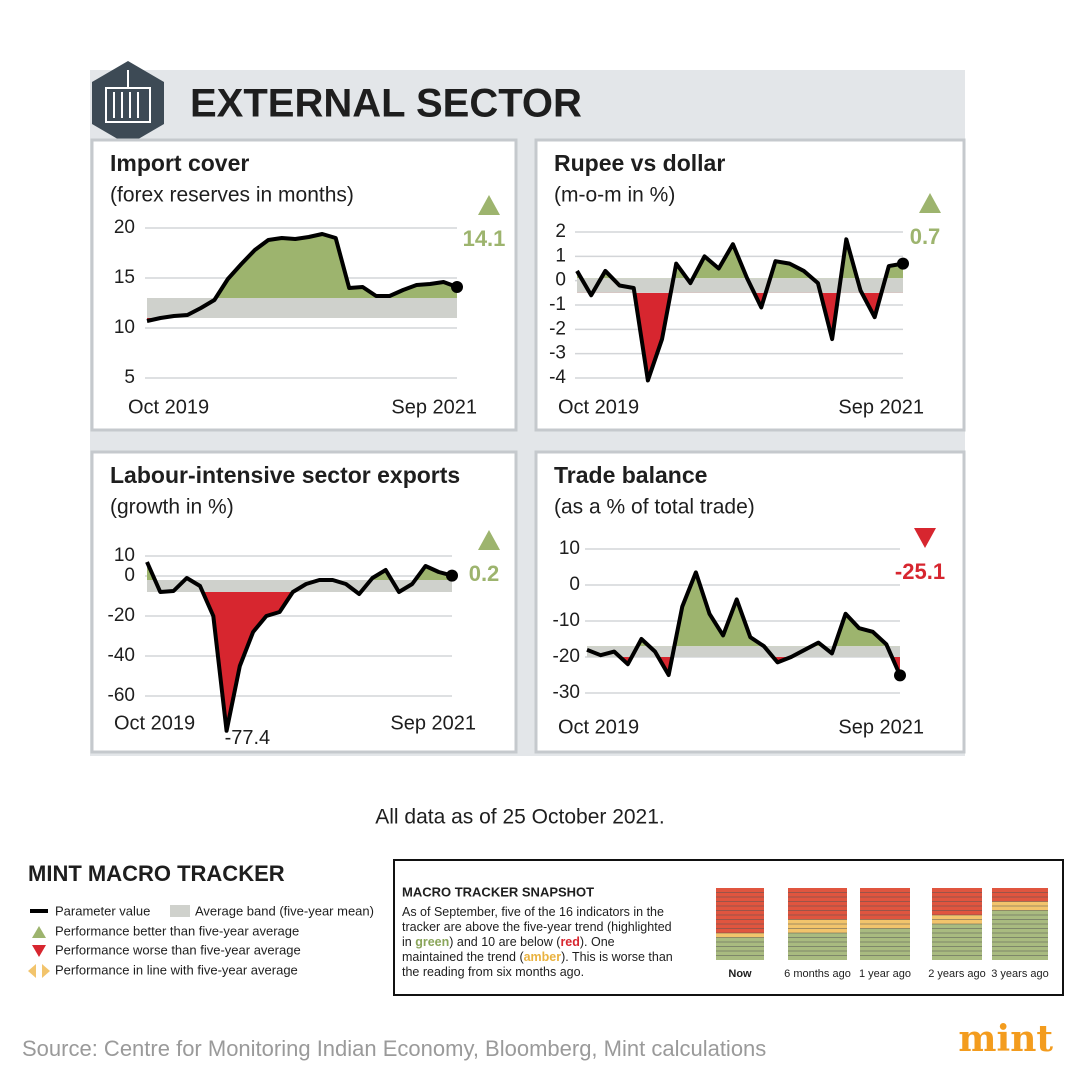 Image resolution: width=1080 pixels, height=1080 pixels. What do you see at coordinates (557, 304) in the screenshot?
I see `y-tick-label: -1` at bounding box center [557, 304].